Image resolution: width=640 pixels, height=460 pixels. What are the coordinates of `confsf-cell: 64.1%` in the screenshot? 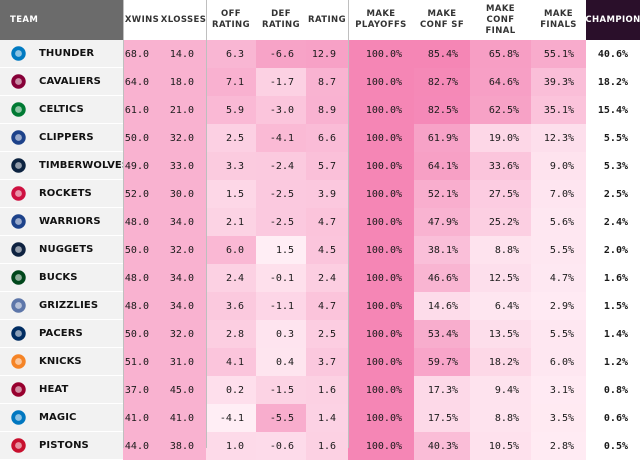 It's located at (442, 166).